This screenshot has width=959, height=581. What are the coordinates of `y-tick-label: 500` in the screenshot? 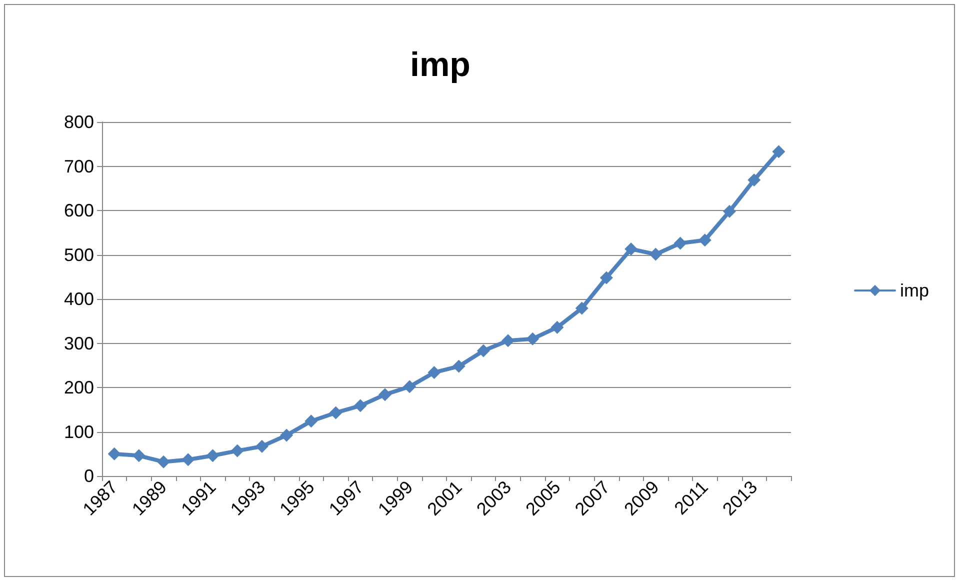 It's located at (79, 254).